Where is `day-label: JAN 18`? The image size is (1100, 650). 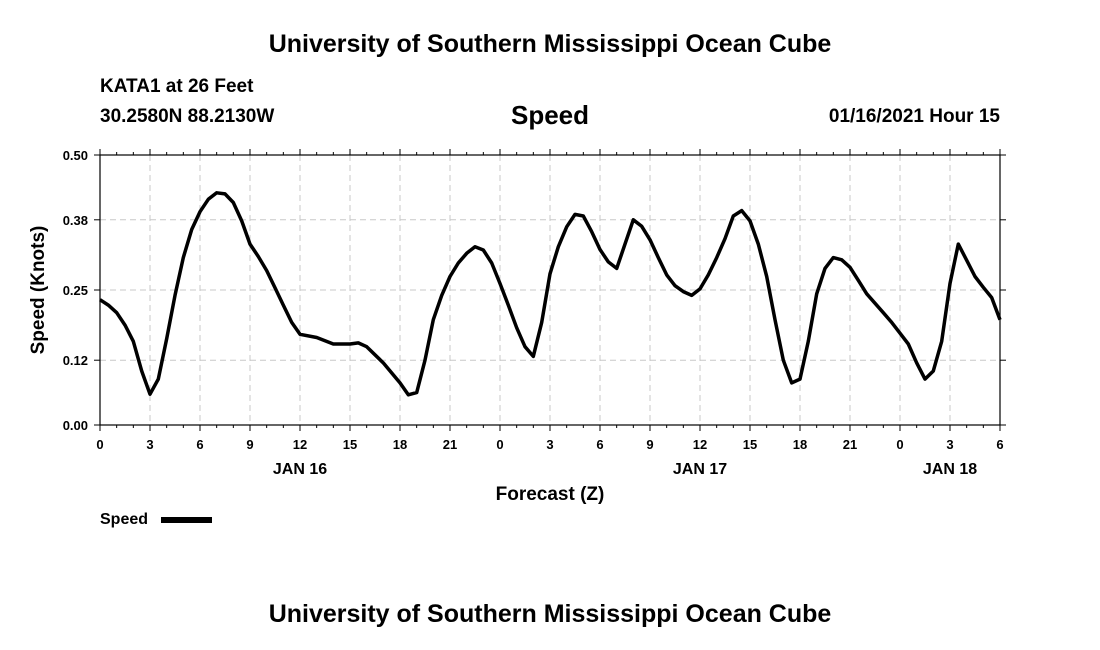
day-label: JAN 18 is located at coordinates (950, 469).